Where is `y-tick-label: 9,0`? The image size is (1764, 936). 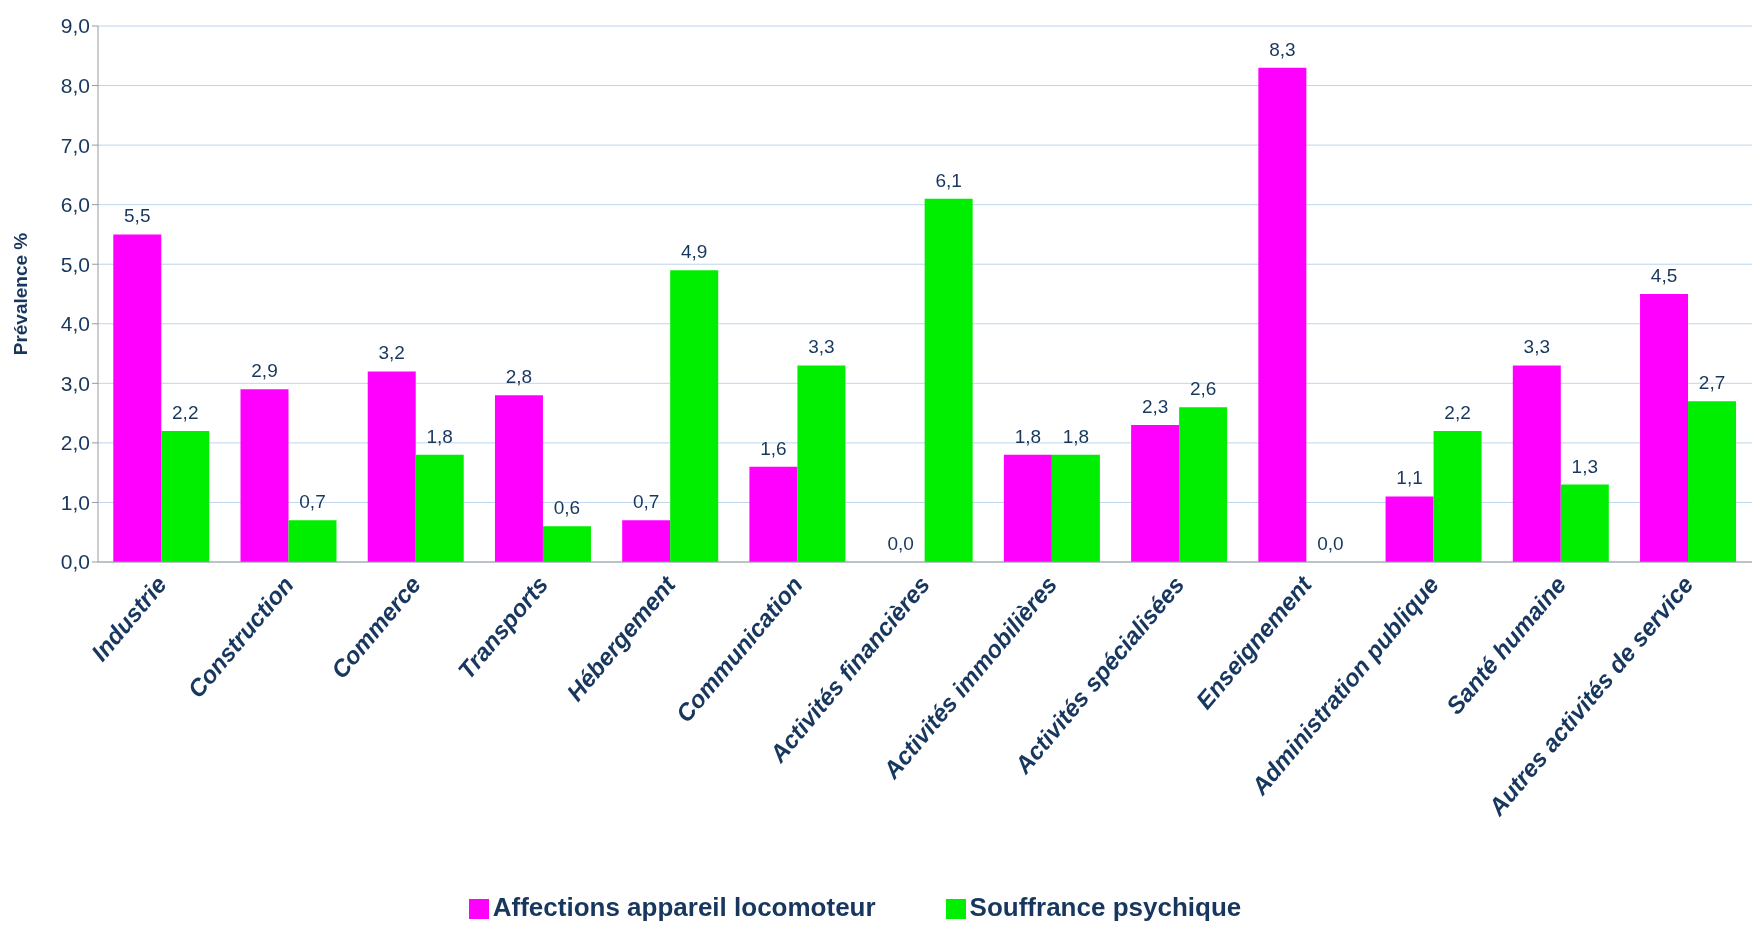 y-tick-label: 9,0 is located at coordinates (75, 26).